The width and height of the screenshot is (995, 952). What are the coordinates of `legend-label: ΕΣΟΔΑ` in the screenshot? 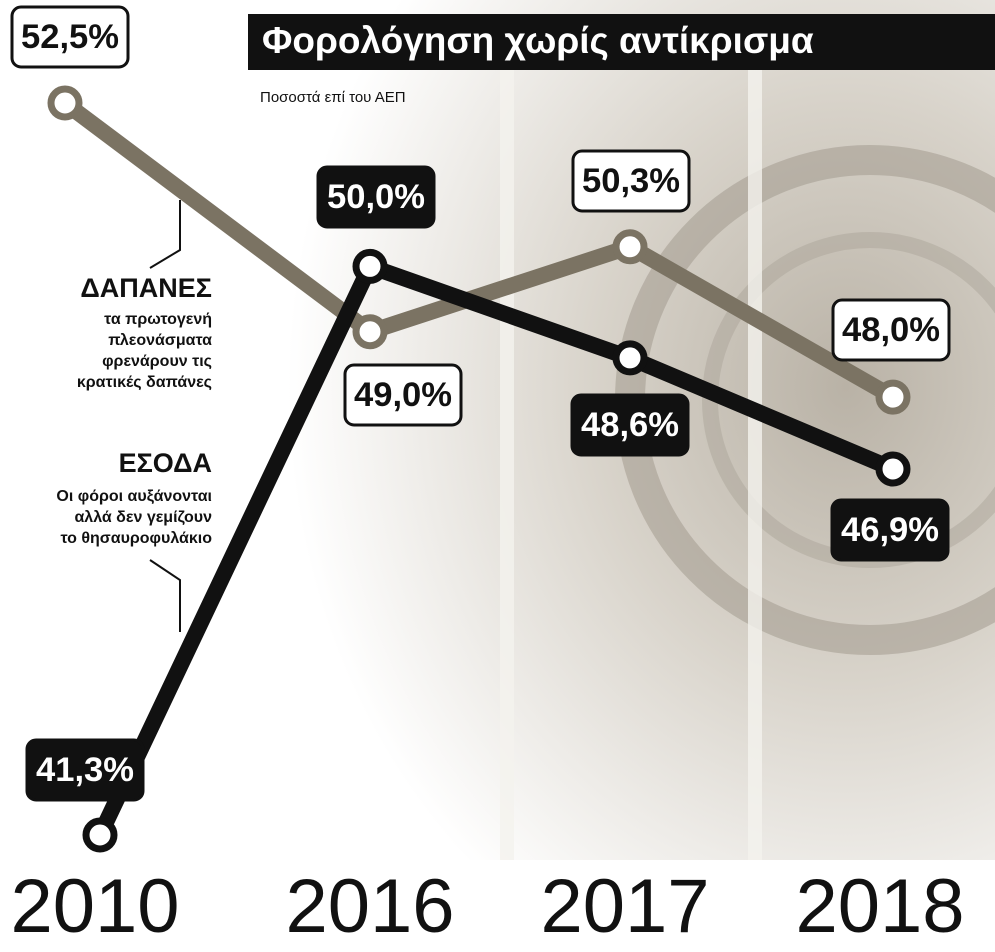 It's located at (165, 463).